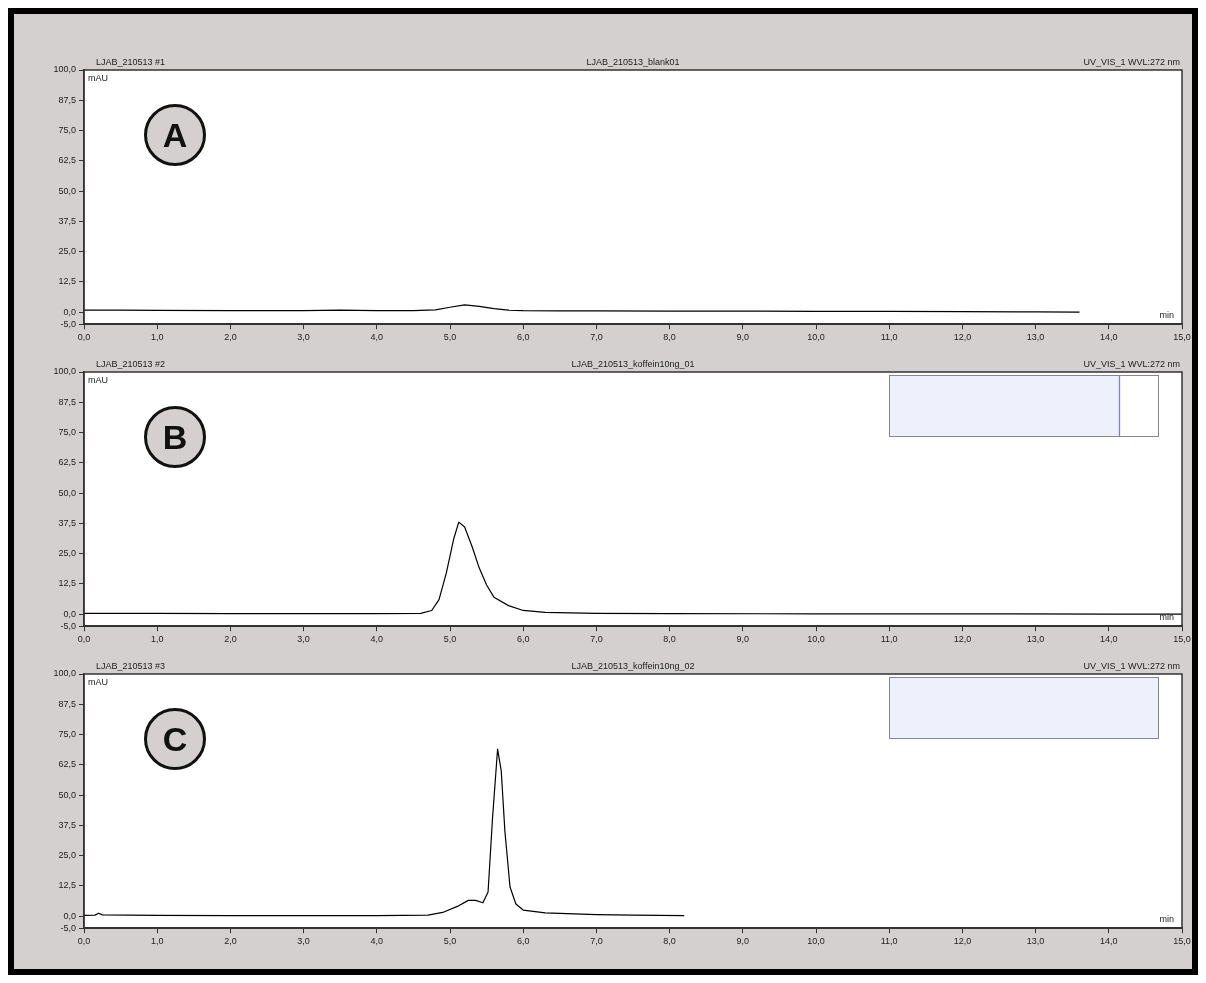  Describe the element at coordinates (131, 665) in the screenshot. I see `text: LJAB_210513 #3` at that location.